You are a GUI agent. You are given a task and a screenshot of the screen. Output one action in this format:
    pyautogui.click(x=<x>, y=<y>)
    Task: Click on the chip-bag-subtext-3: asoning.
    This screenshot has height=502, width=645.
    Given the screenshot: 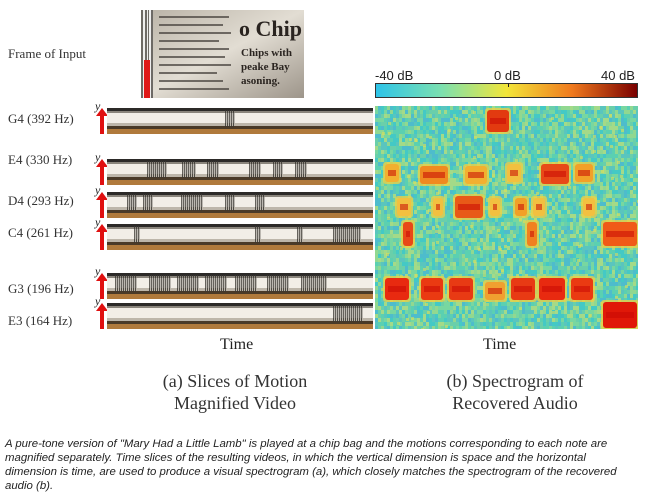 What is the action you would take?
    pyautogui.click(x=260, y=81)
    